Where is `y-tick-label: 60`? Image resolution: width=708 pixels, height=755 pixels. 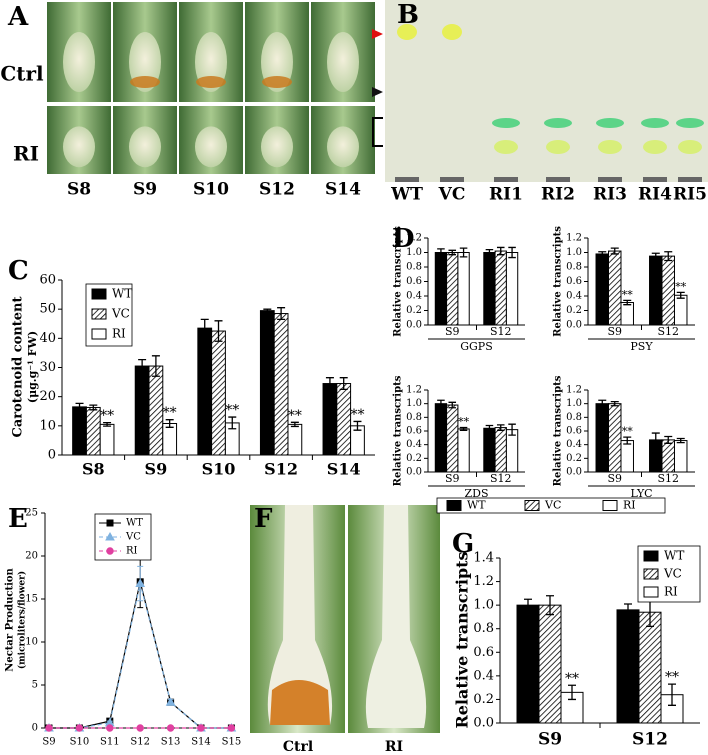
y-tick-label: 60 is located at coordinates (47, 280).